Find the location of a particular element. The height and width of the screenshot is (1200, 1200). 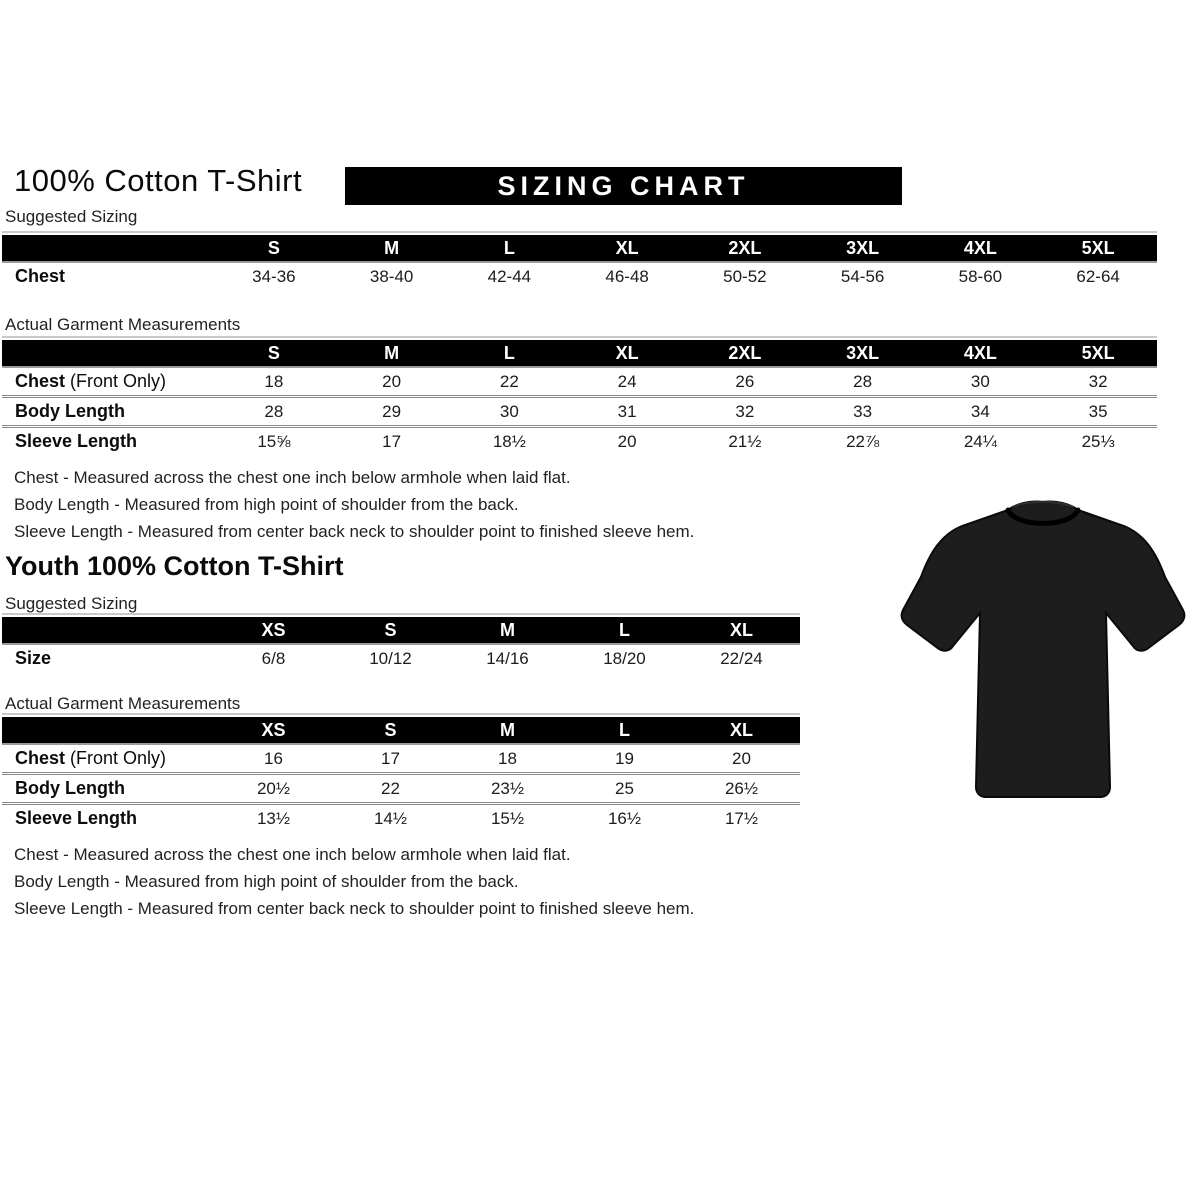

size-value: 23½ is located at coordinates (507, 788).